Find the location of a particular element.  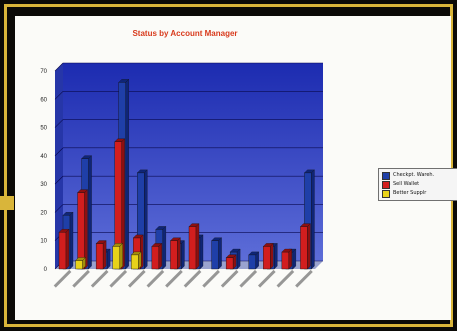

bar-yellow-0-side is located at coordinates (84, 263).